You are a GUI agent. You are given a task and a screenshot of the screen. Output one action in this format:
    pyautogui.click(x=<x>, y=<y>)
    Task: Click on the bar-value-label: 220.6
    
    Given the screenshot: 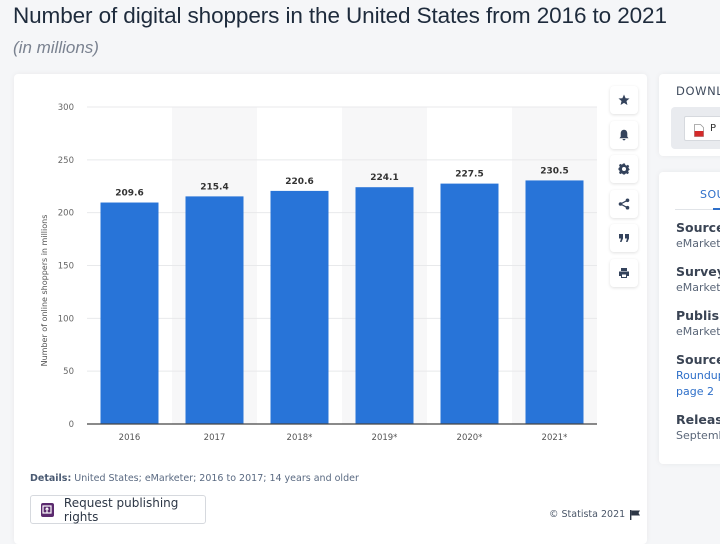 What is the action you would take?
    pyautogui.click(x=299, y=182)
    